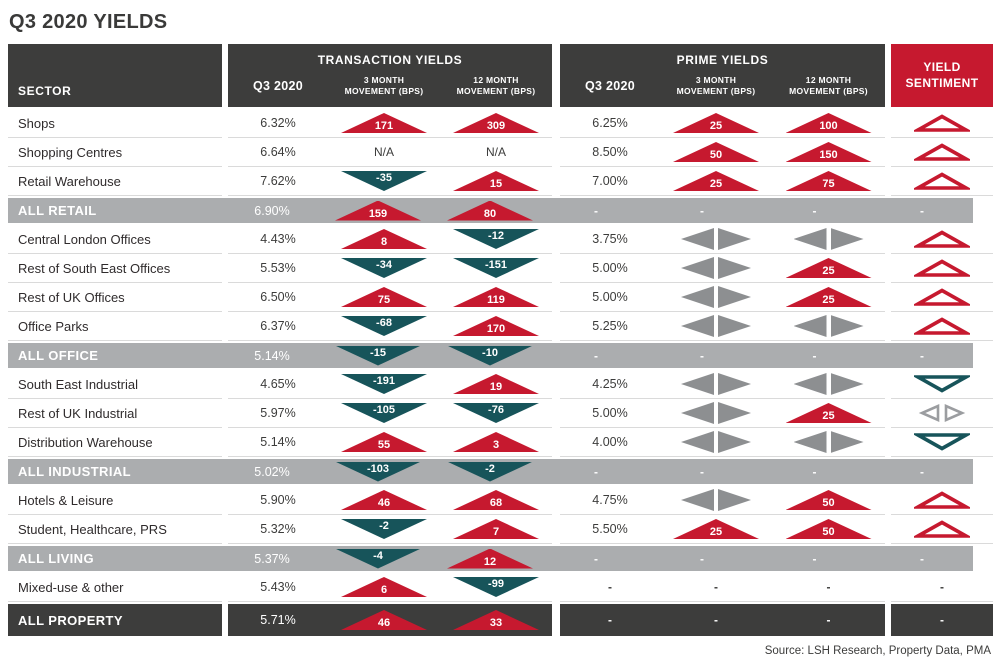 The height and width of the screenshot is (658, 1000). What do you see at coordinates (390, 239) in the screenshot?
I see `transaction-yields-cells: 4.43% 8 -12` at bounding box center [390, 239].